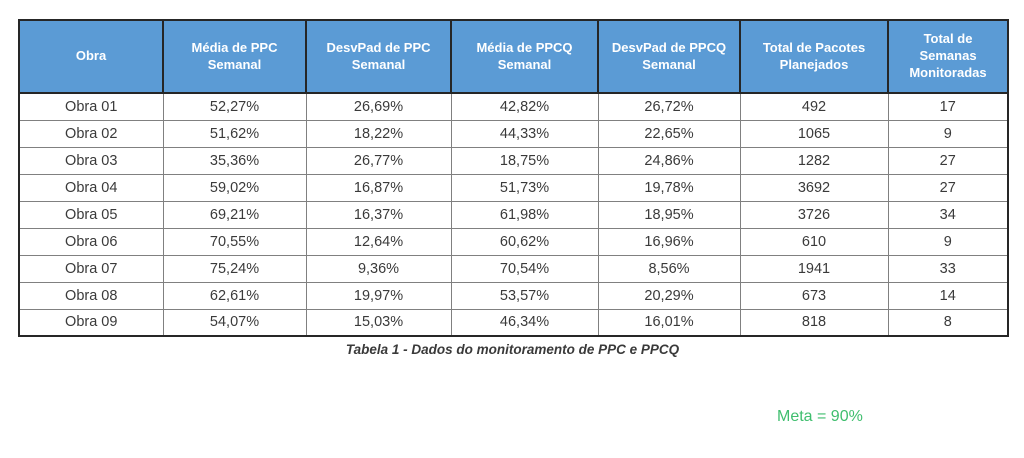  What do you see at coordinates (234, 187) in the screenshot?
I see `value-cell: 59,02%` at bounding box center [234, 187].